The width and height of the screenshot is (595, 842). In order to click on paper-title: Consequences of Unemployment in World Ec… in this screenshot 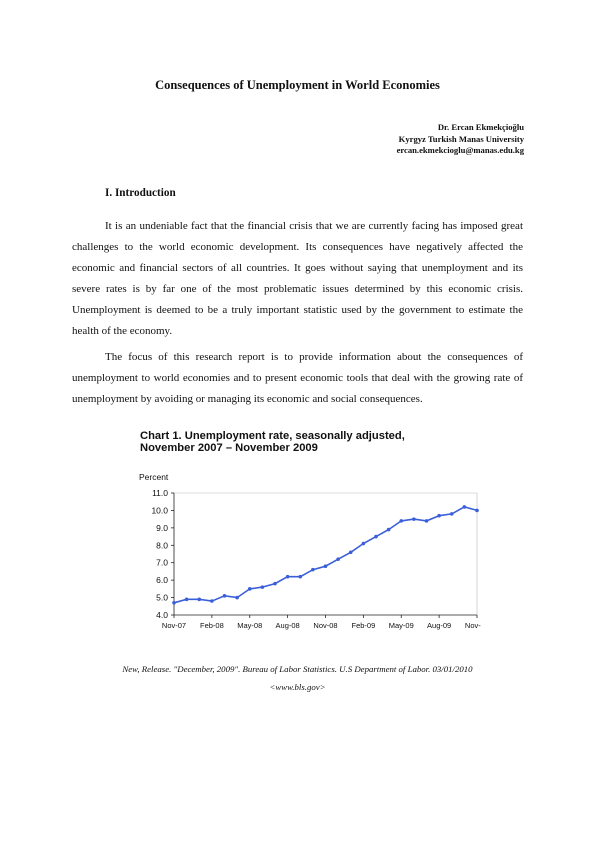, I will do `click(297, 85)`.